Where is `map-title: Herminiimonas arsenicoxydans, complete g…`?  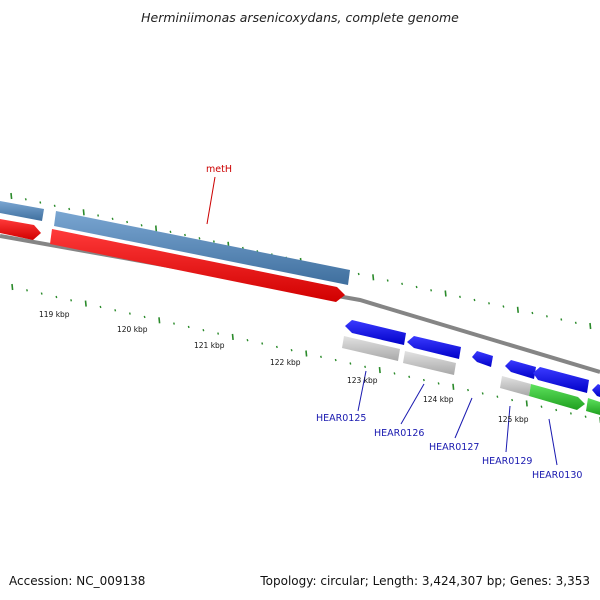 map-title: Herminiimonas arsenicoxydans, complete g… is located at coordinates (300, 17).